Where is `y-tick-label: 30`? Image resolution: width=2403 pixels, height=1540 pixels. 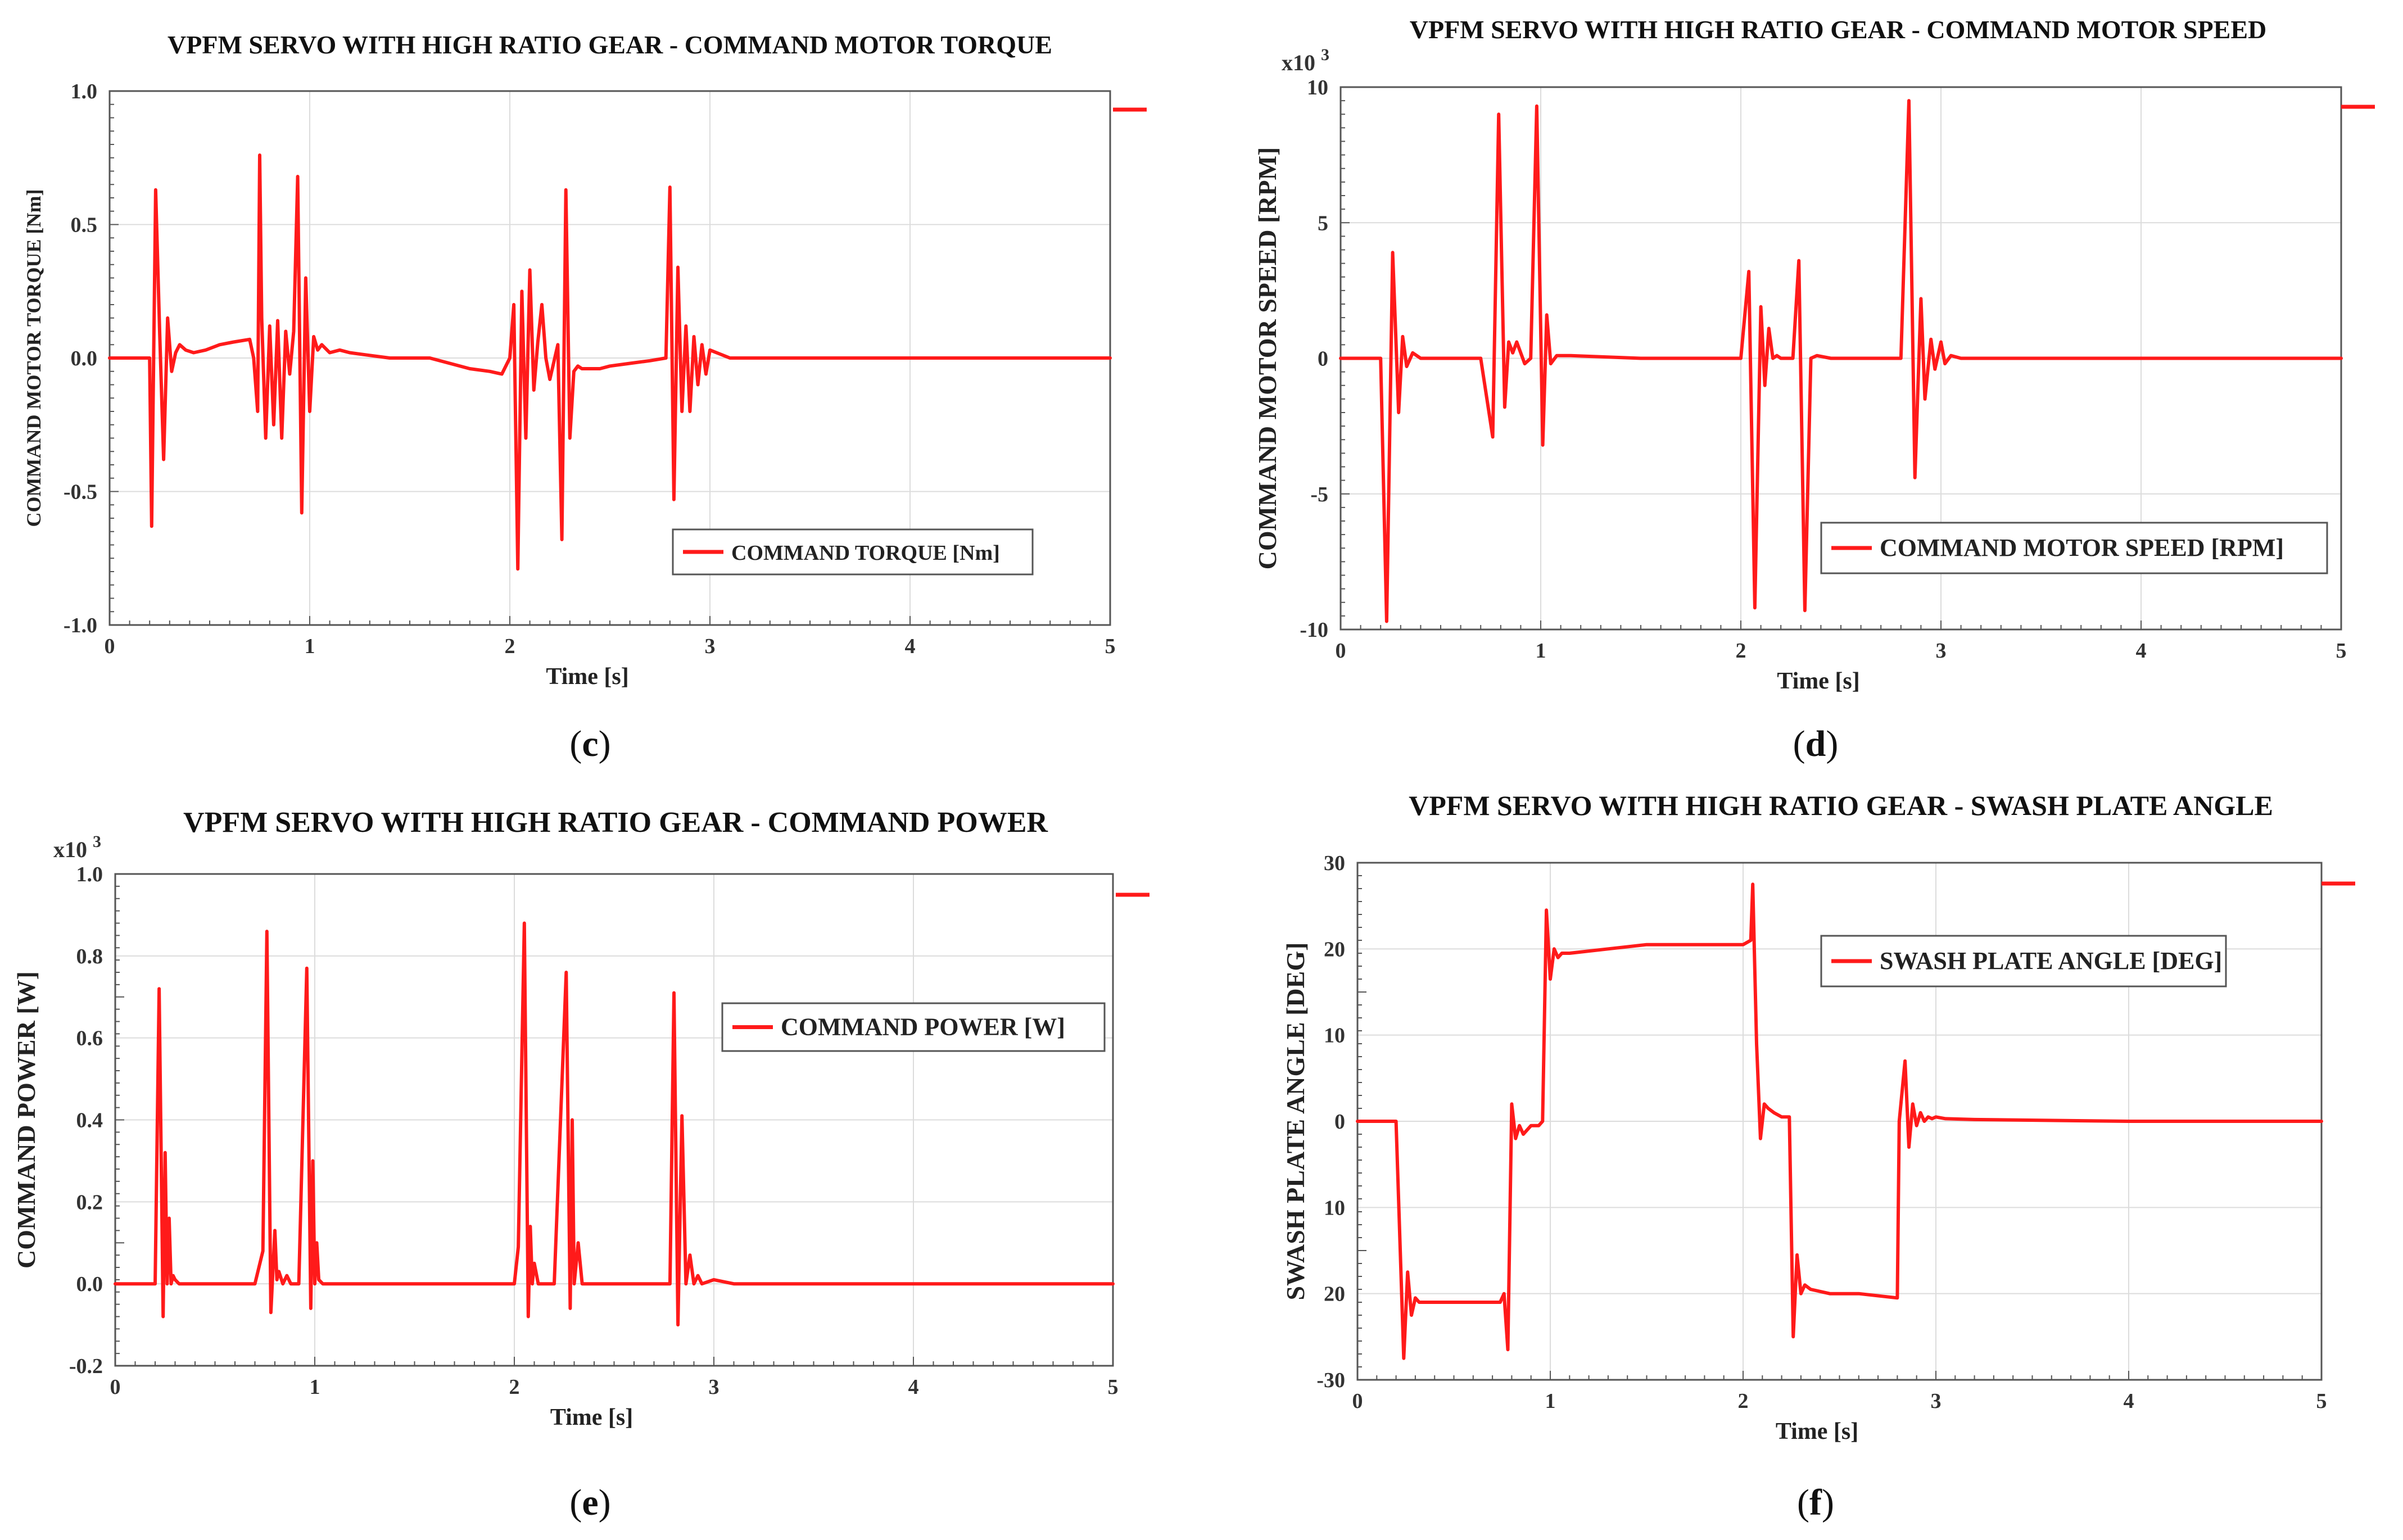 y-tick-label: 30 is located at coordinates (1334, 863).